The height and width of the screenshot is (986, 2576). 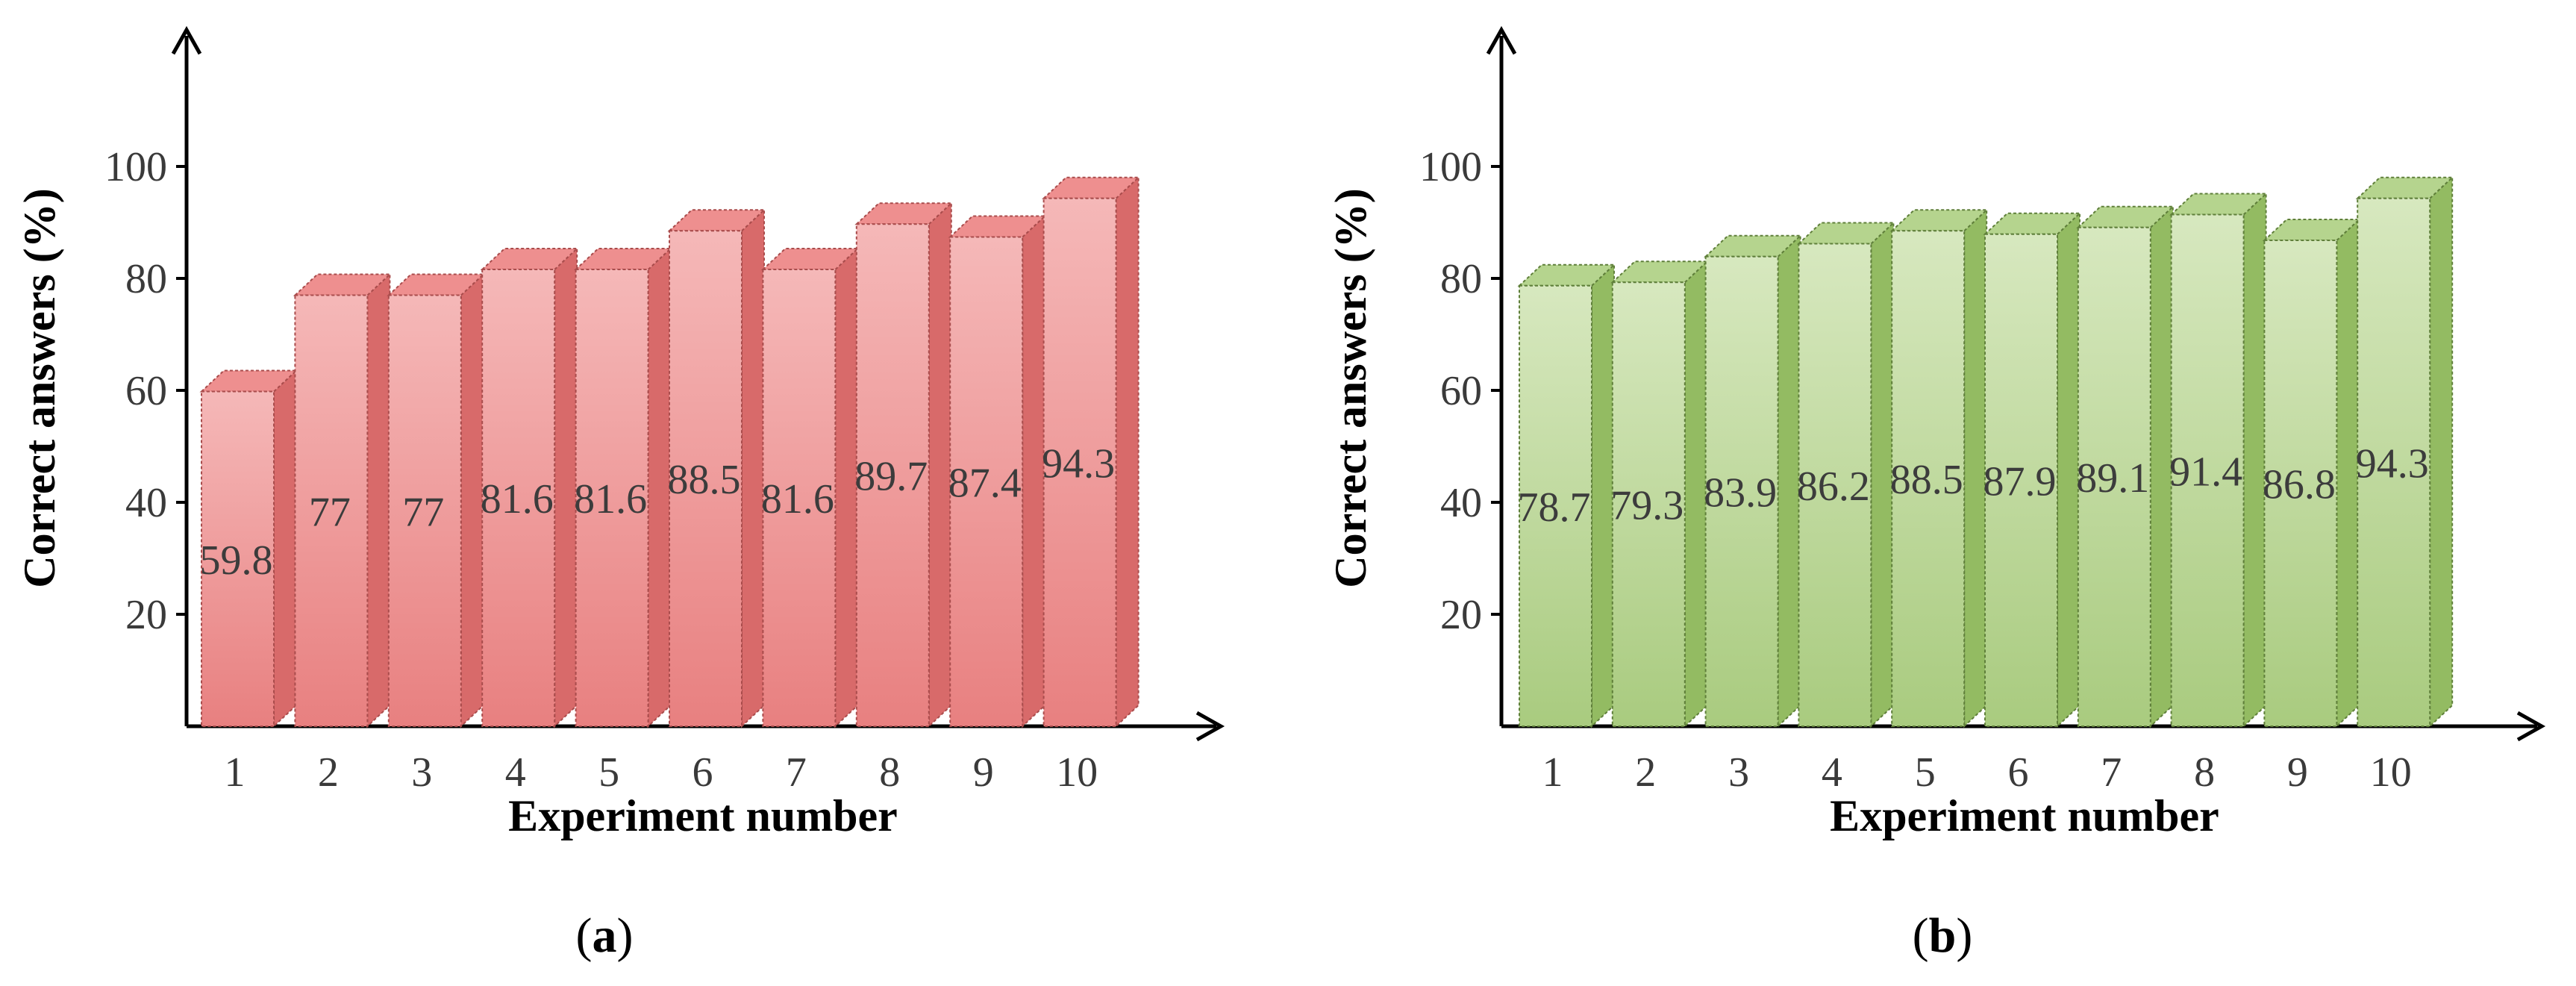 I want to click on panel-label-b: (b), so click(x=1943, y=936).